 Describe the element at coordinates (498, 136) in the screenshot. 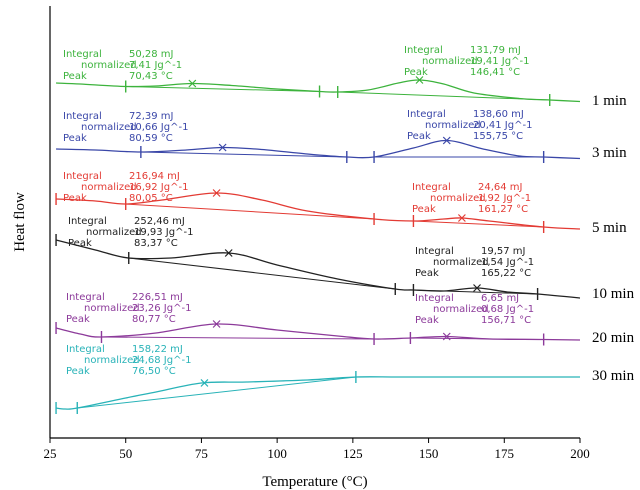

I see `annotation-value-peak: 155,75 °C` at that location.